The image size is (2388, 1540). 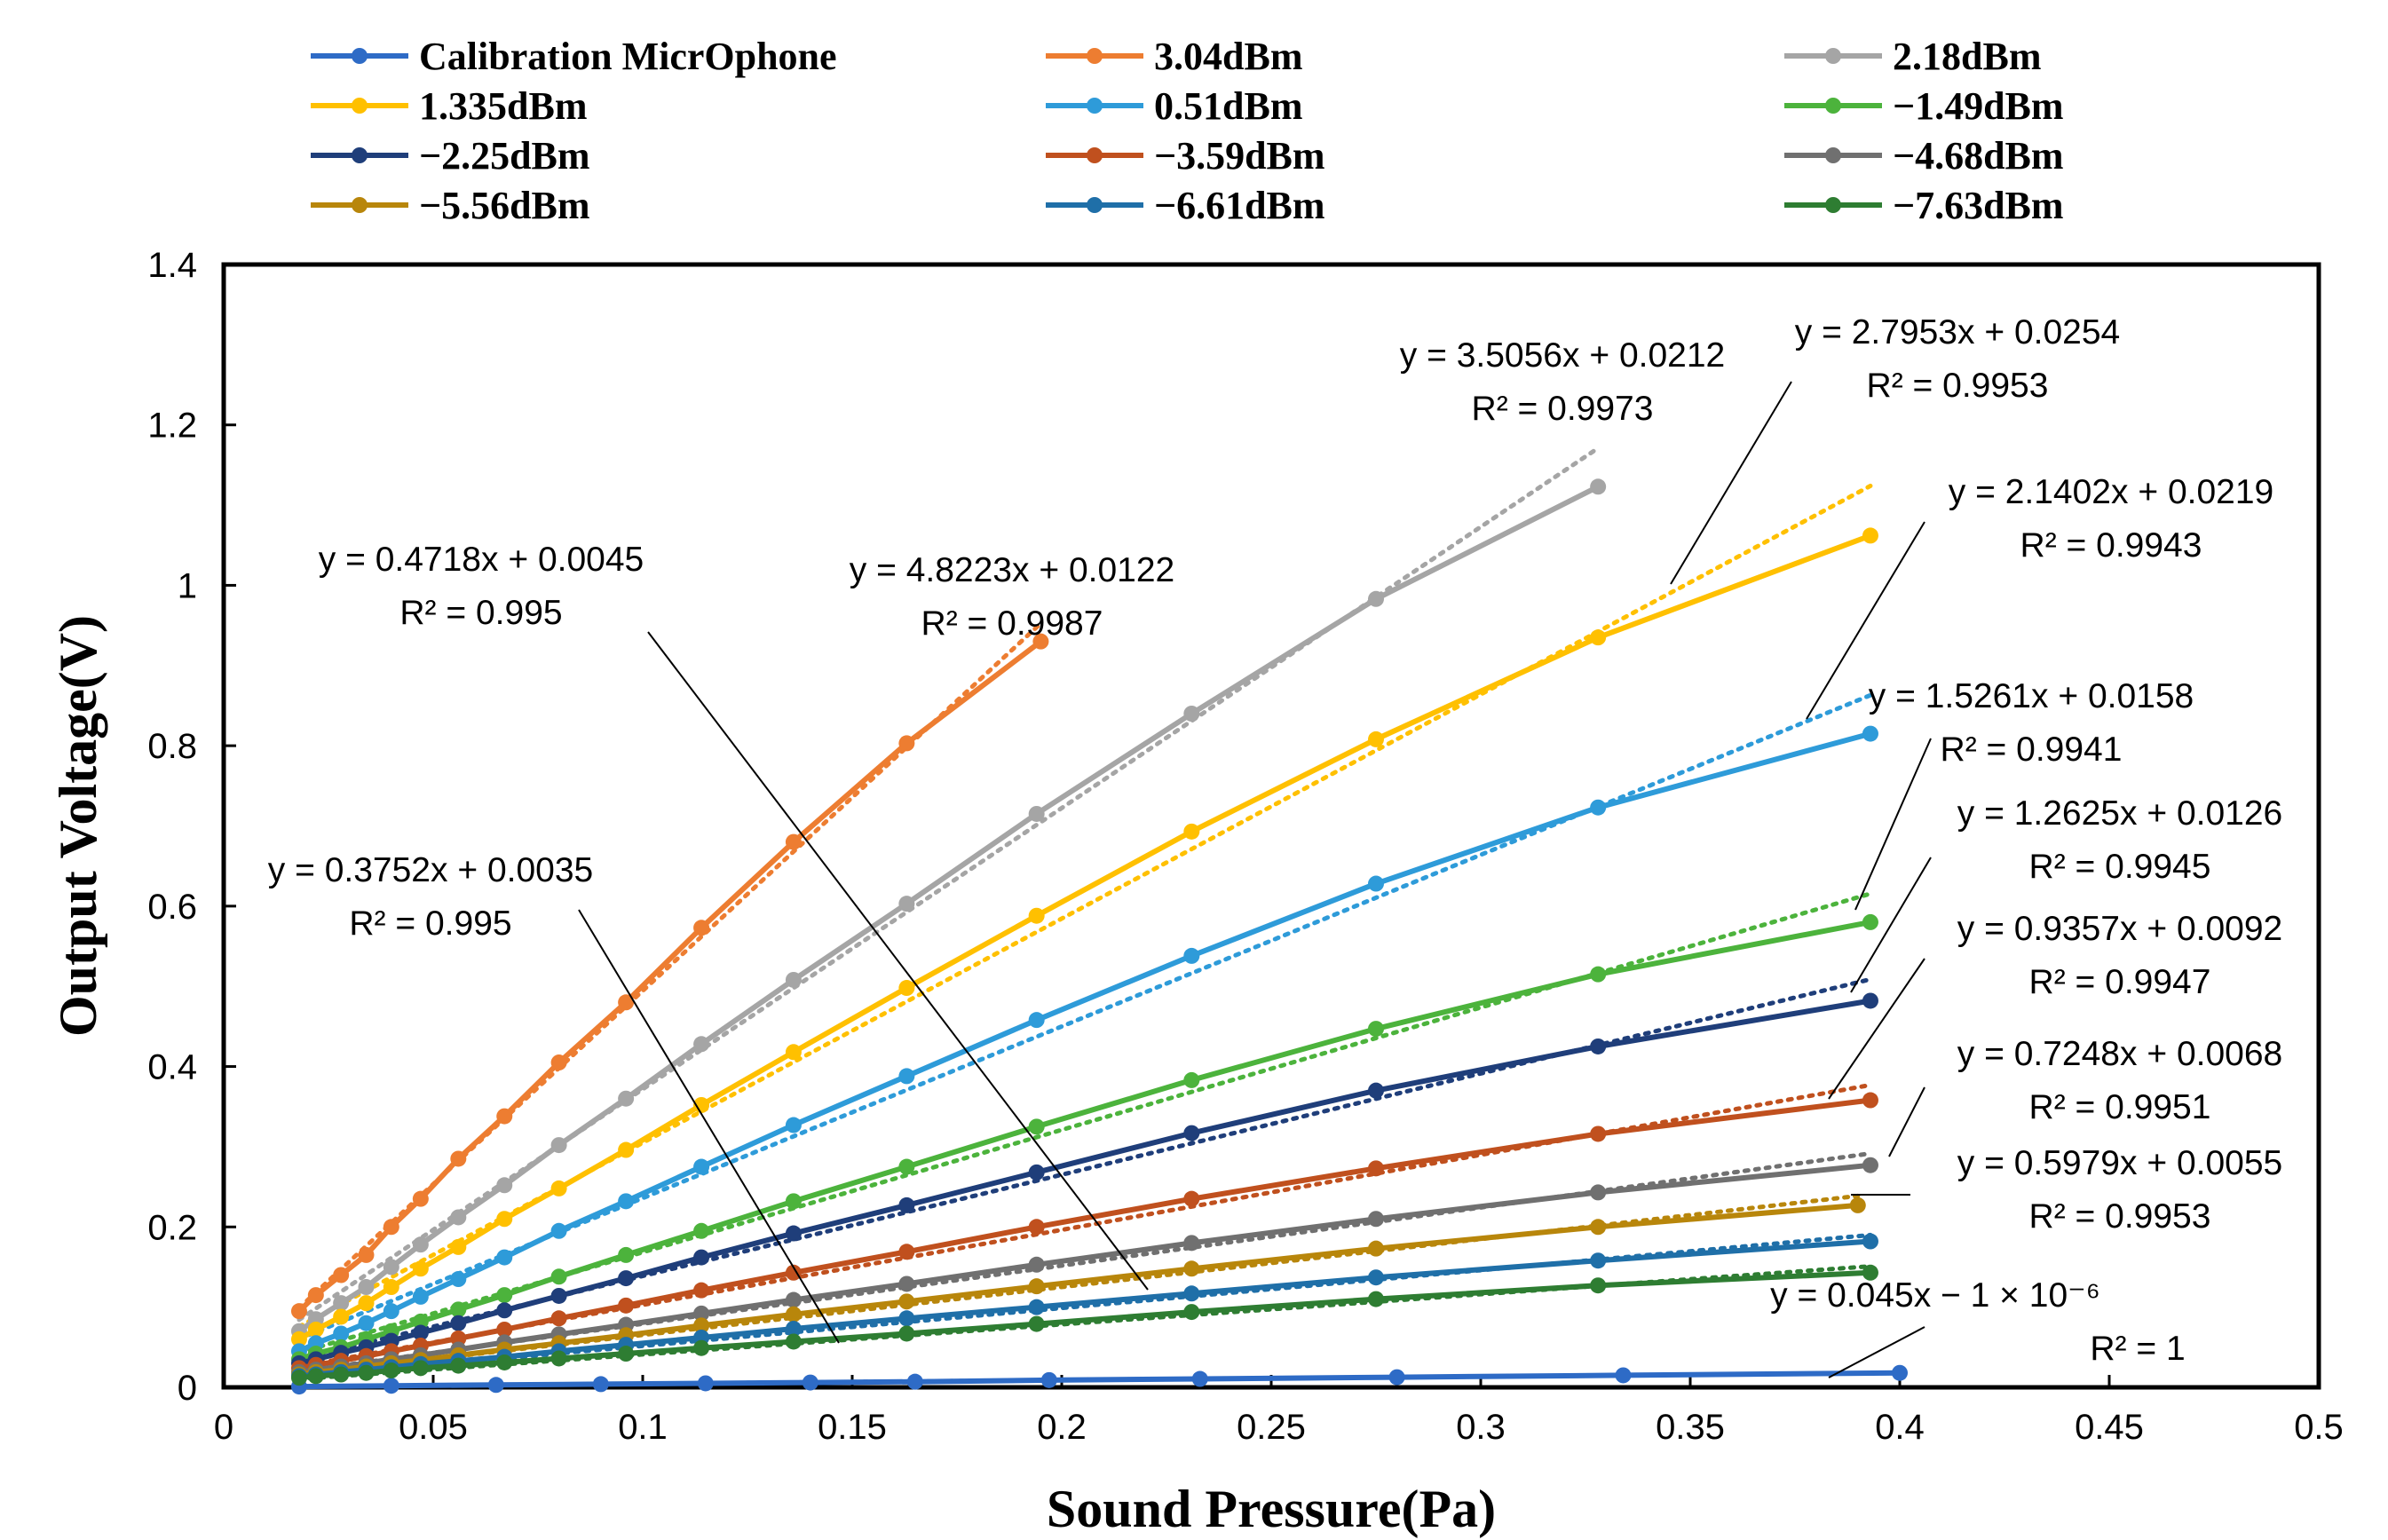 What do you see at coordinates (2119, 814) in the screenshot?
I see `equation-label-6: y = 1.2625x + 0.0126` at bounding box center [2119, 814].